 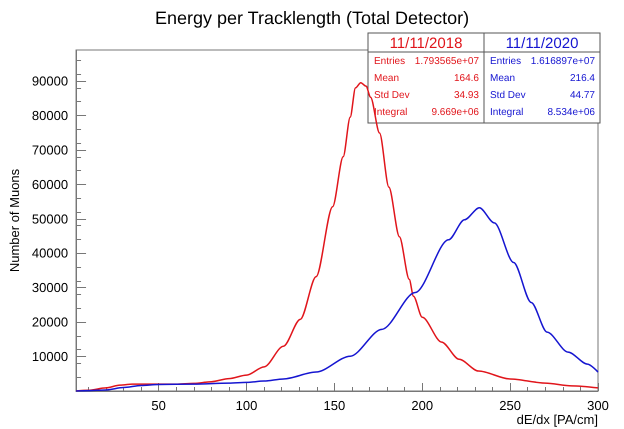 What do you see at coordinates (467, 78) in the screenshot?
I see `annotation: 164.6` at bounding box center [467, 78].